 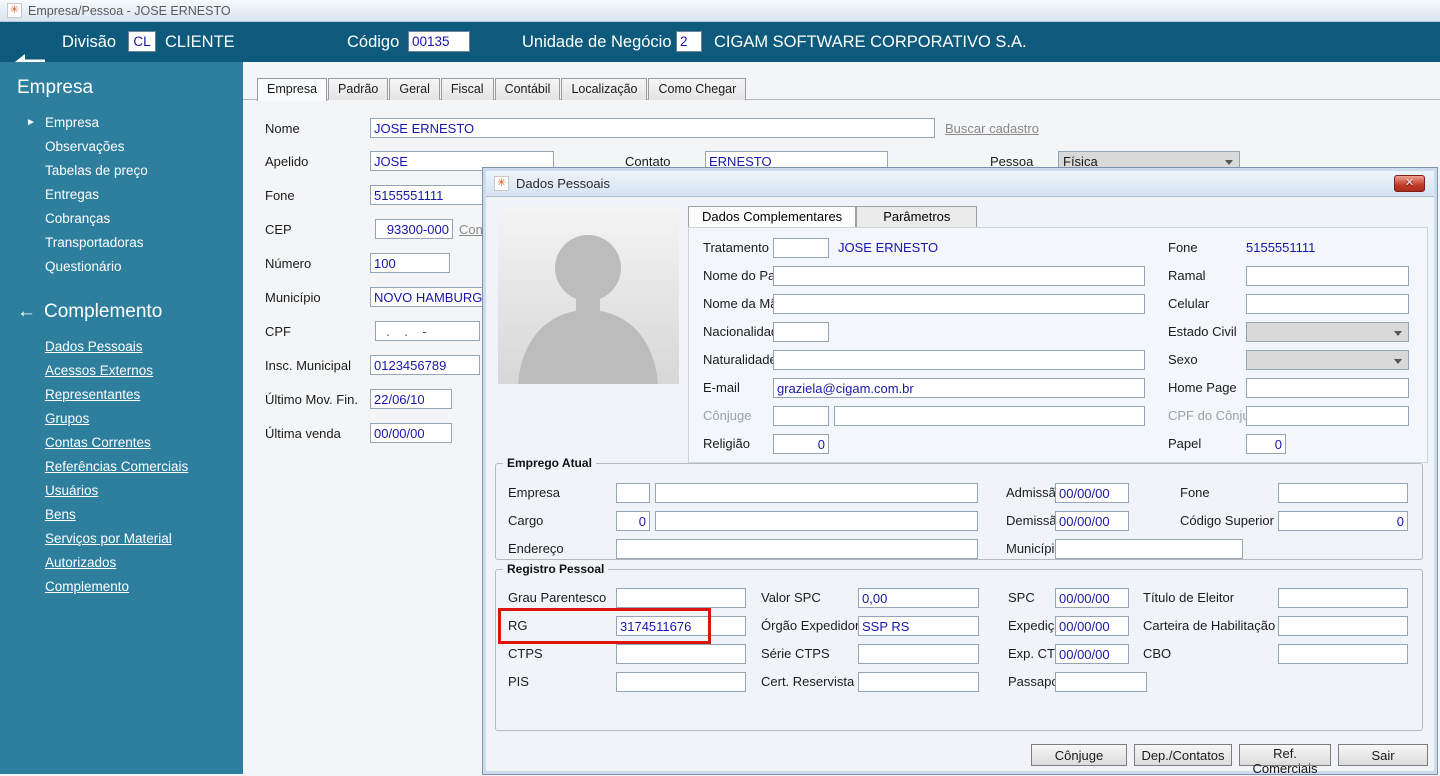 I want to click on cpf-input, so click(x=427, y=331).